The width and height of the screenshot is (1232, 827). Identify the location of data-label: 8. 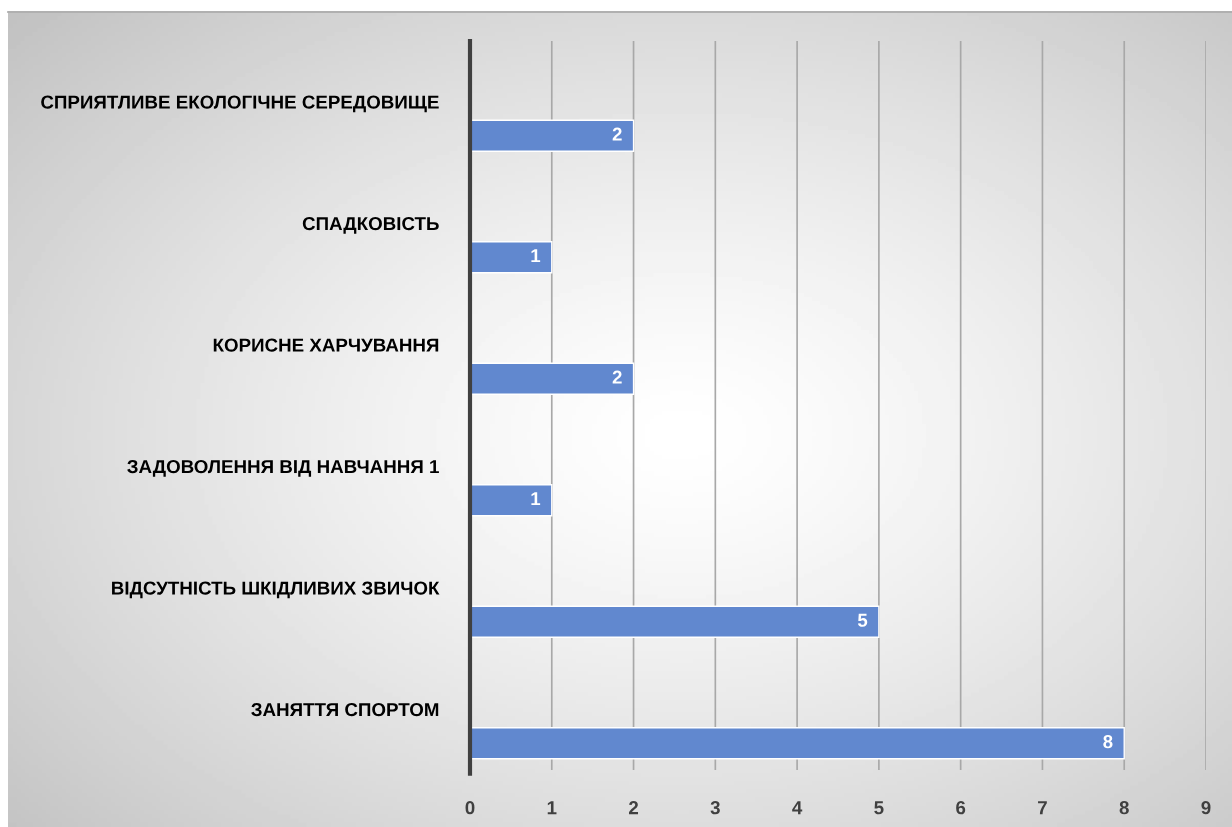
(1108, 742).